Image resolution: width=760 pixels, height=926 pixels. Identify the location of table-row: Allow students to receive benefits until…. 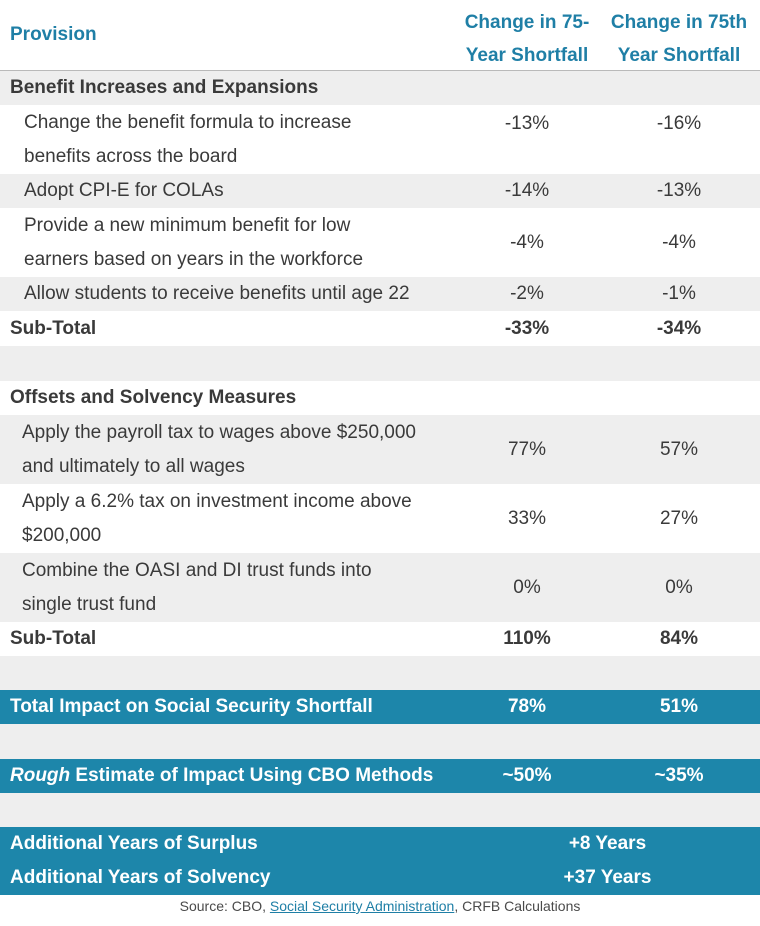
(380, 294).